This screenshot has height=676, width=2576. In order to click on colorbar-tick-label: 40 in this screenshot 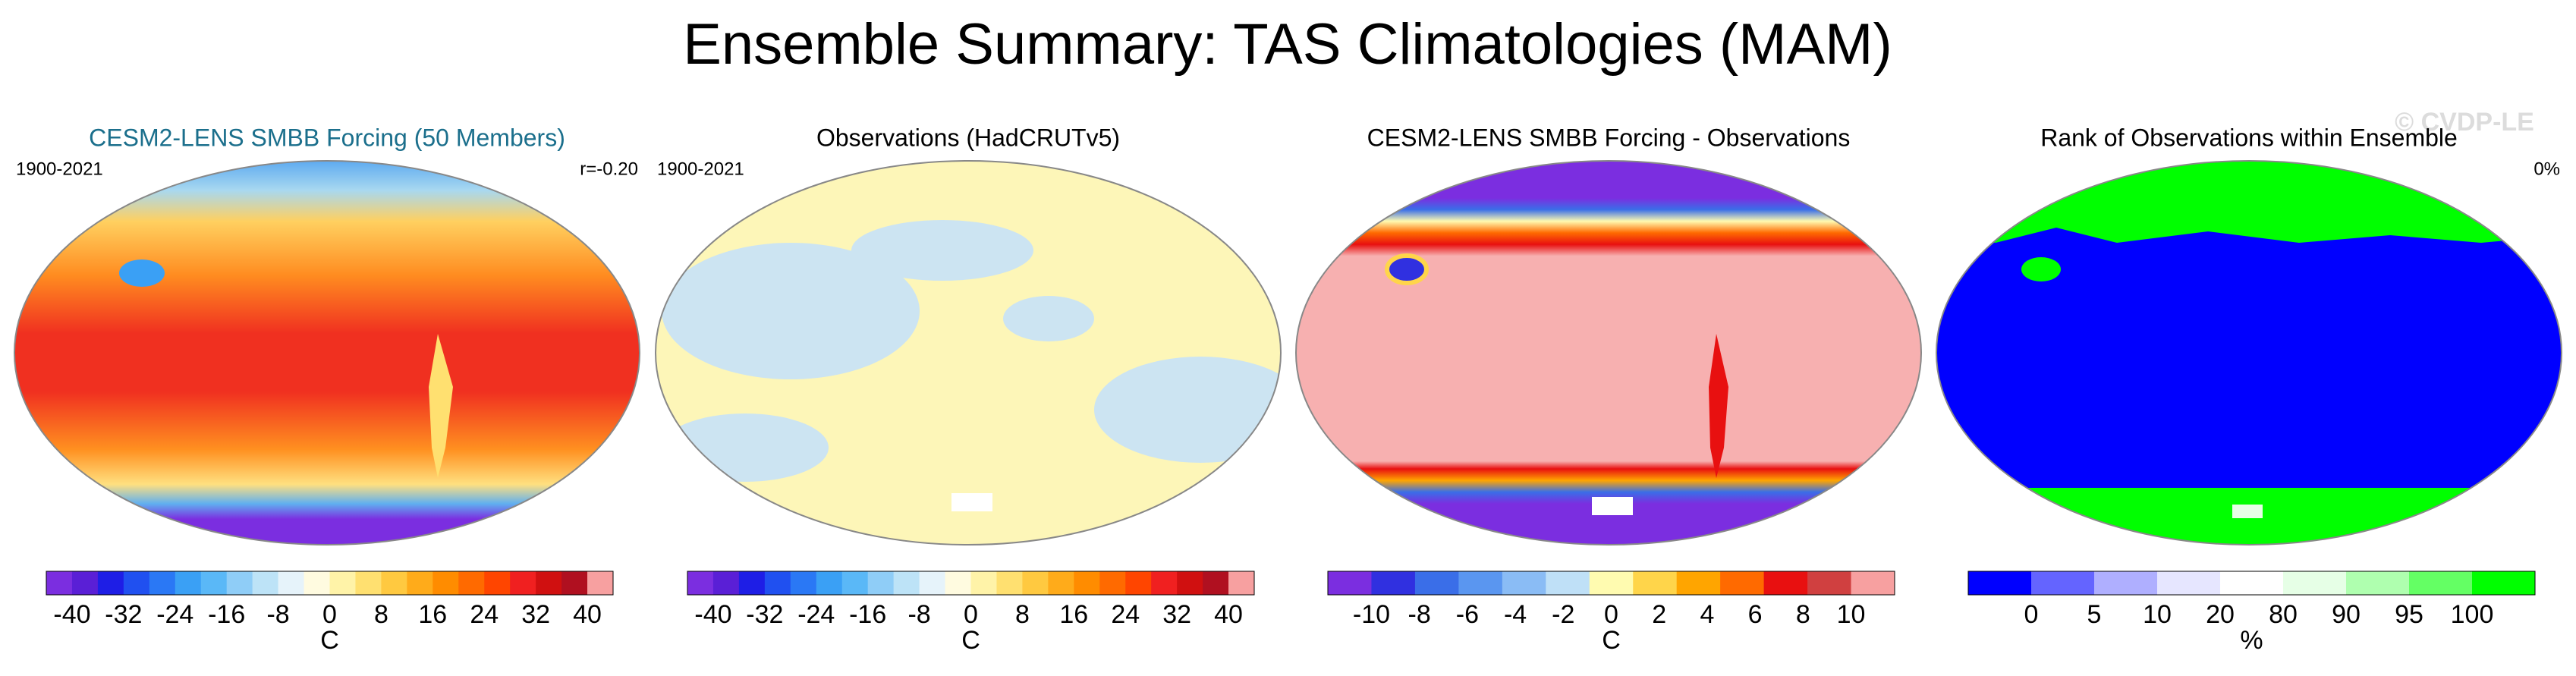, I will do `click(1228, 614)`.